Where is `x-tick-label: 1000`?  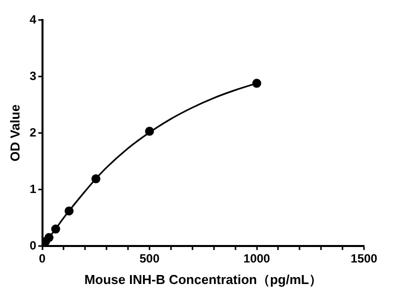 x-tick-label: 1000 is located at coordinates (256, 259).